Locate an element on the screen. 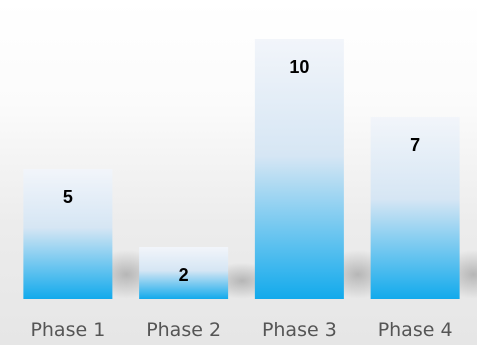 The width and height of the screenshot is (477, 345). data-label: 10 is located at coordinates (299, 67).